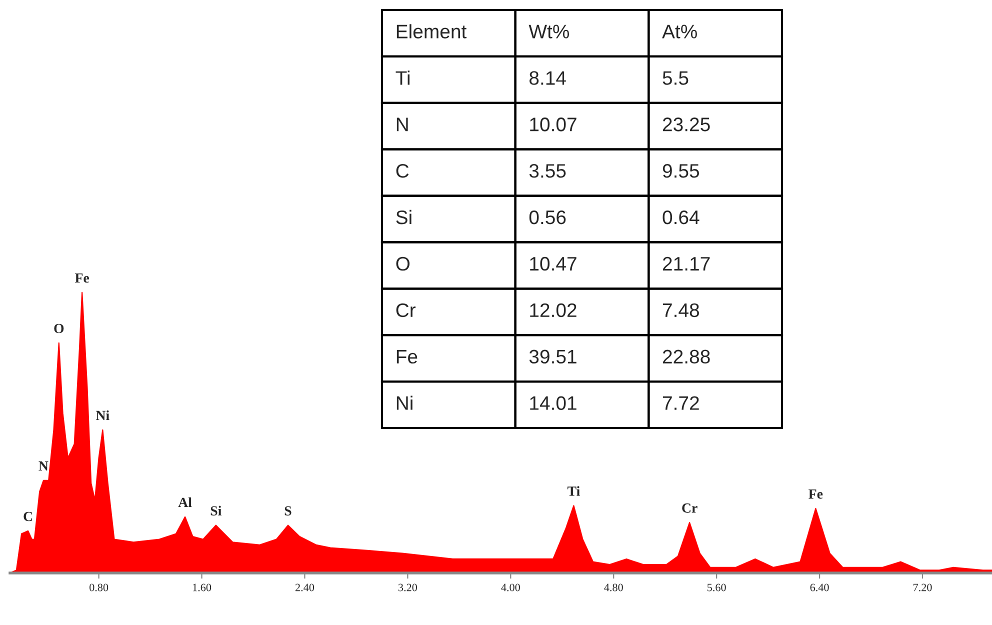 Image resolution: width=992 pixels, height=625 pixels. Describe the element at coordinates (404, 403) in the screenshot. I see `category-label: Ni` at that location.